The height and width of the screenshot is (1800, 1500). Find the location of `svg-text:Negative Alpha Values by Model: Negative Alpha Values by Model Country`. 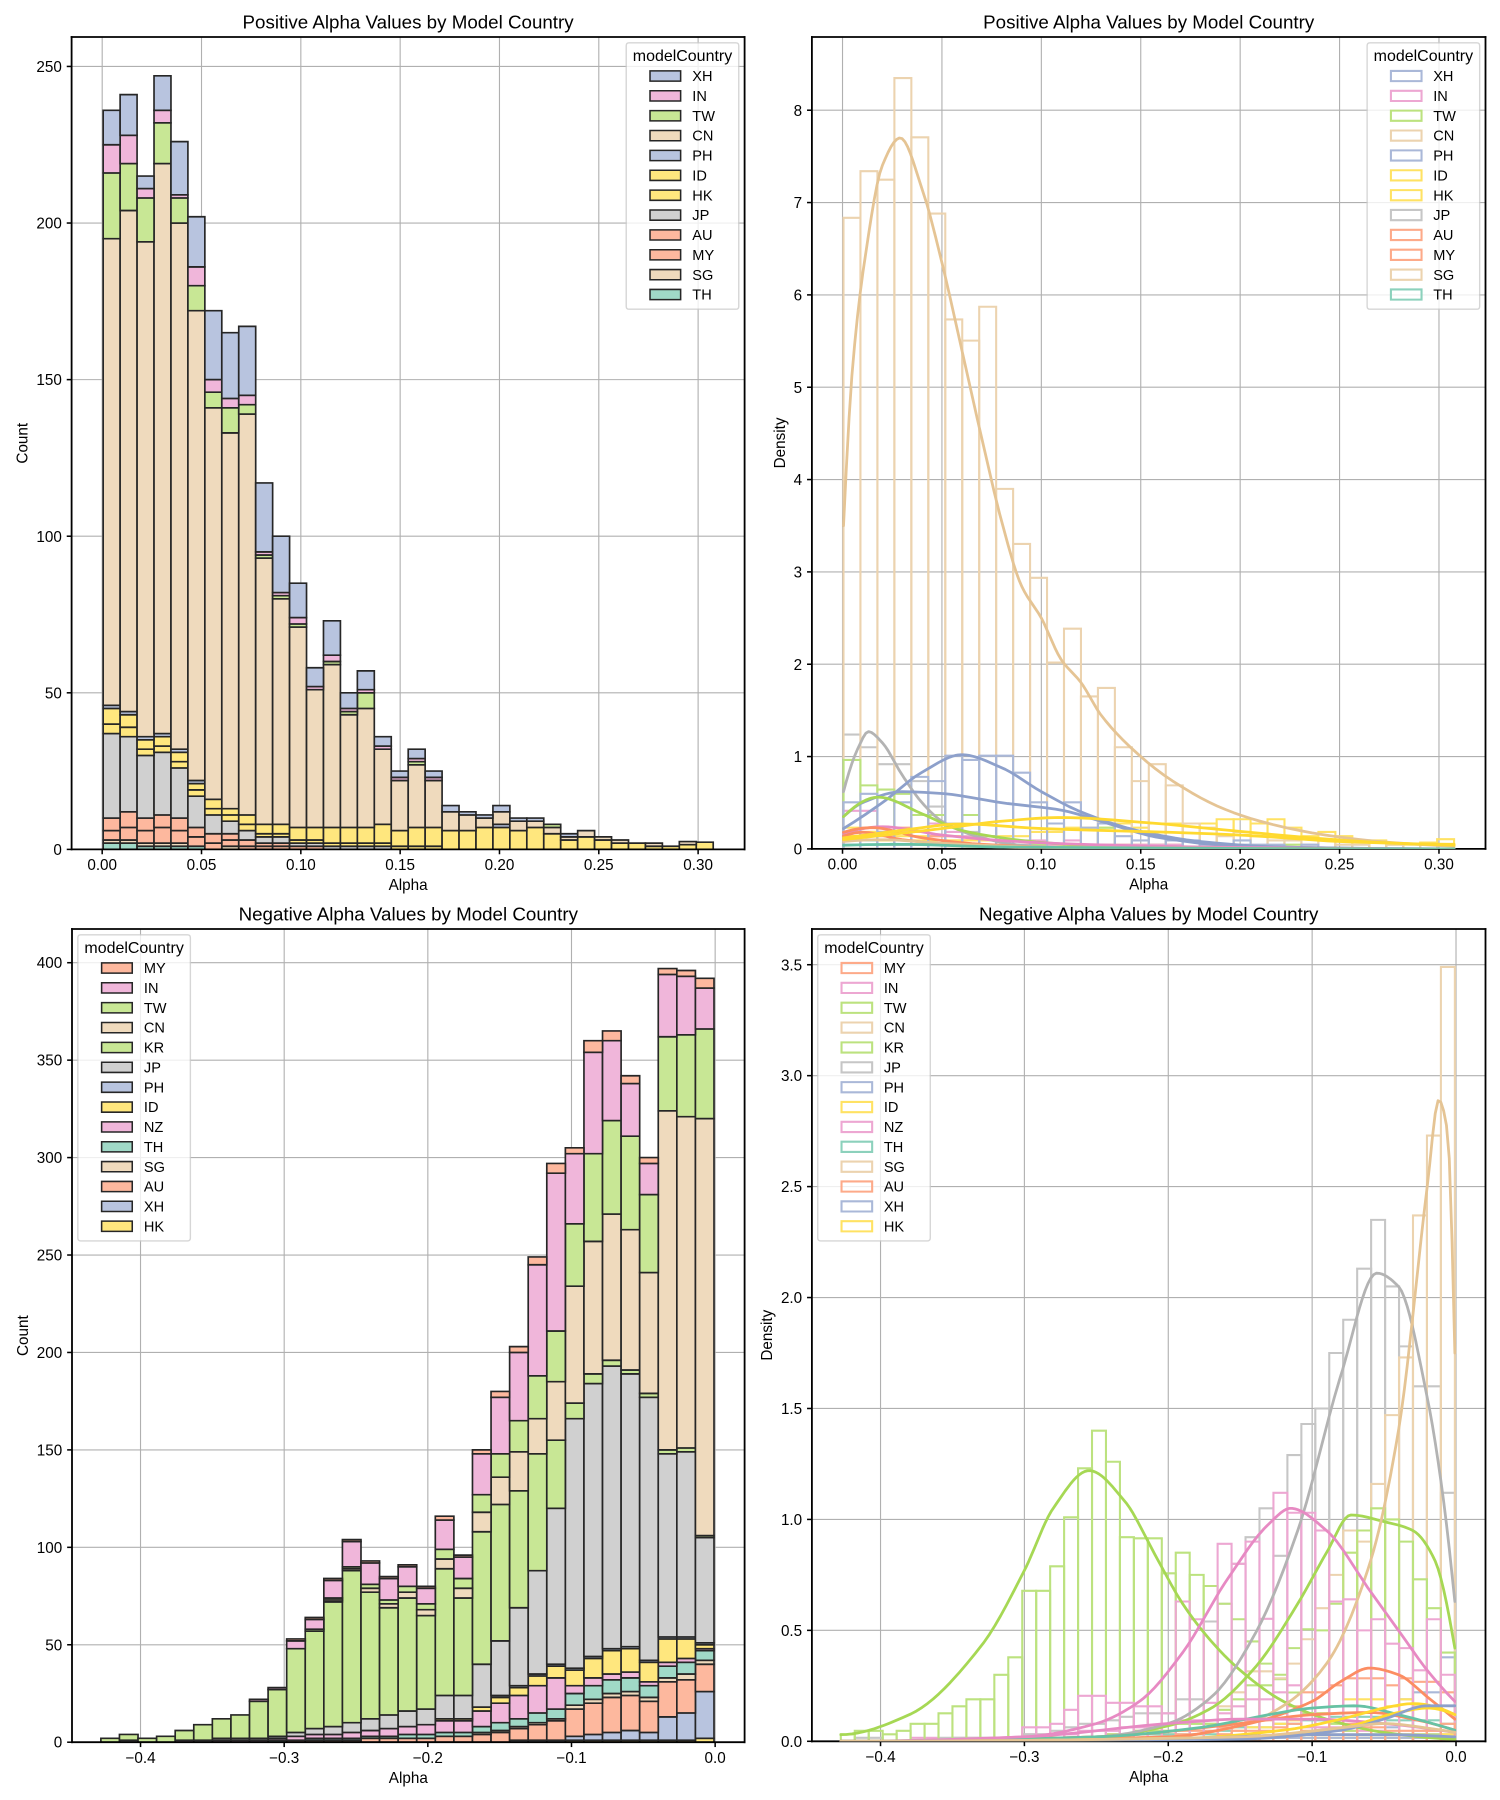

svg-text:Negative Alpha Values by Model: Negative Alpha Values by Model Country is located at coordinates (409, 914).